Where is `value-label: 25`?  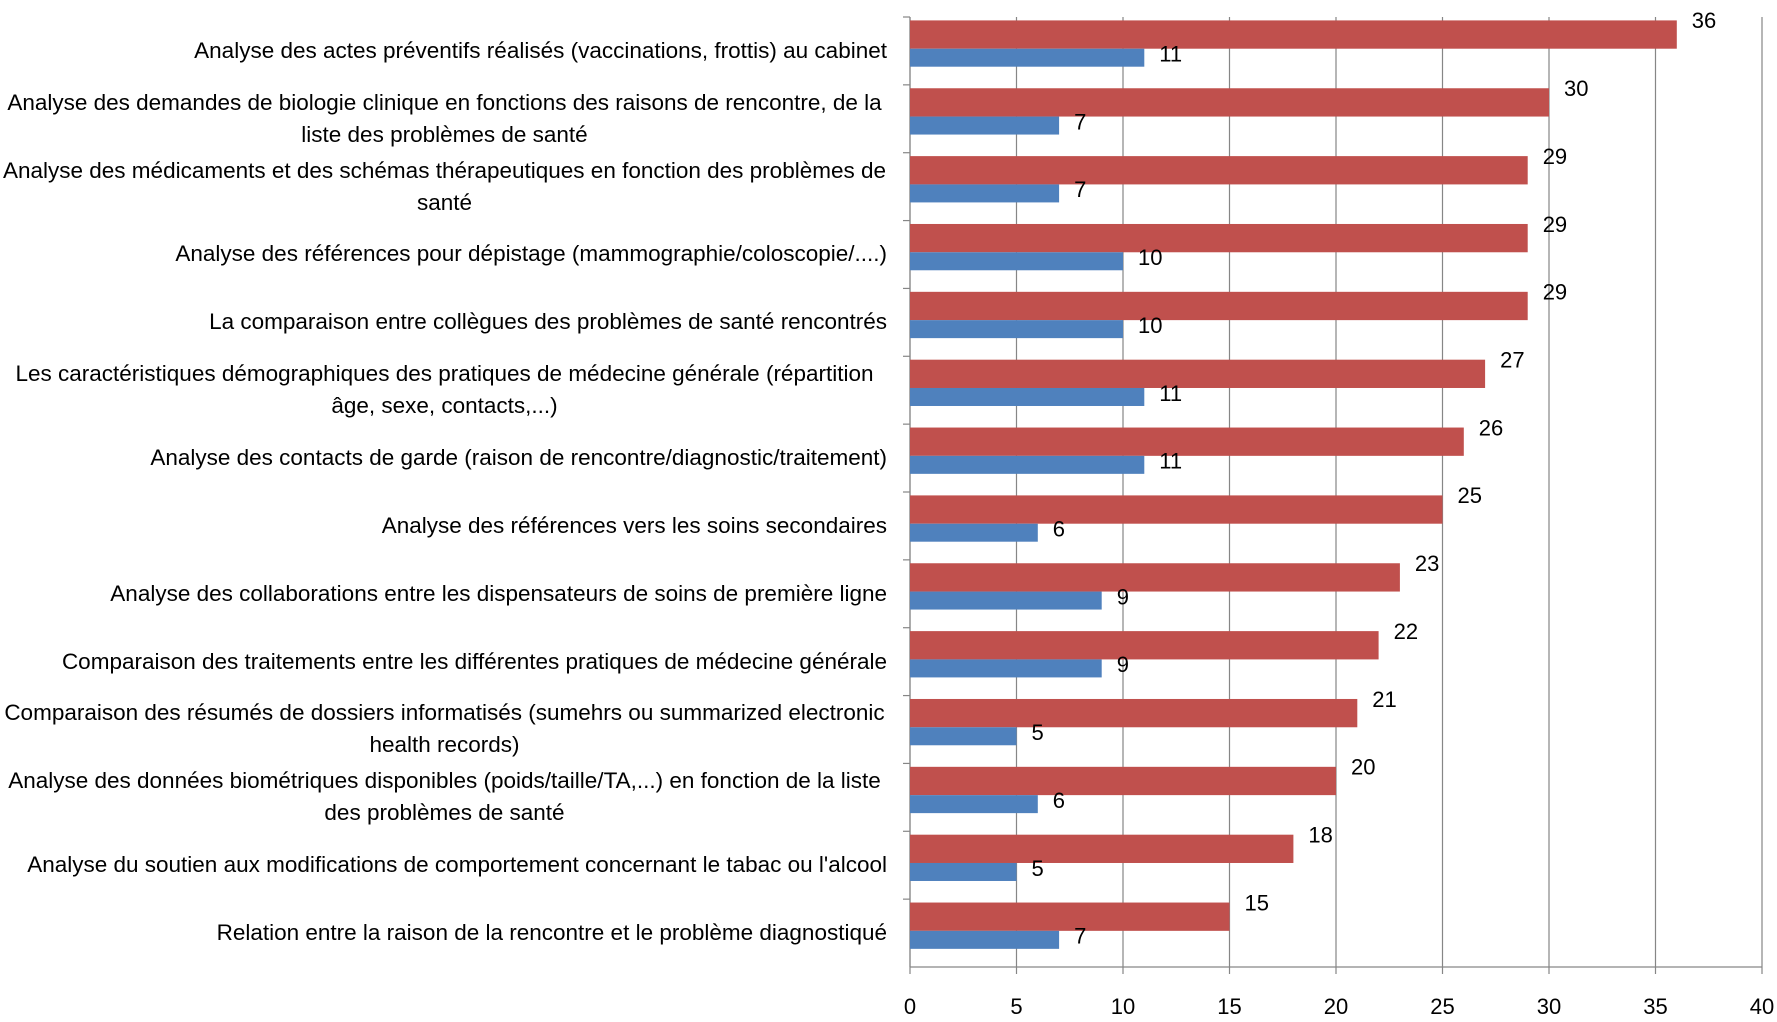 value-label: 25 is located at coordinates (1470, 495).